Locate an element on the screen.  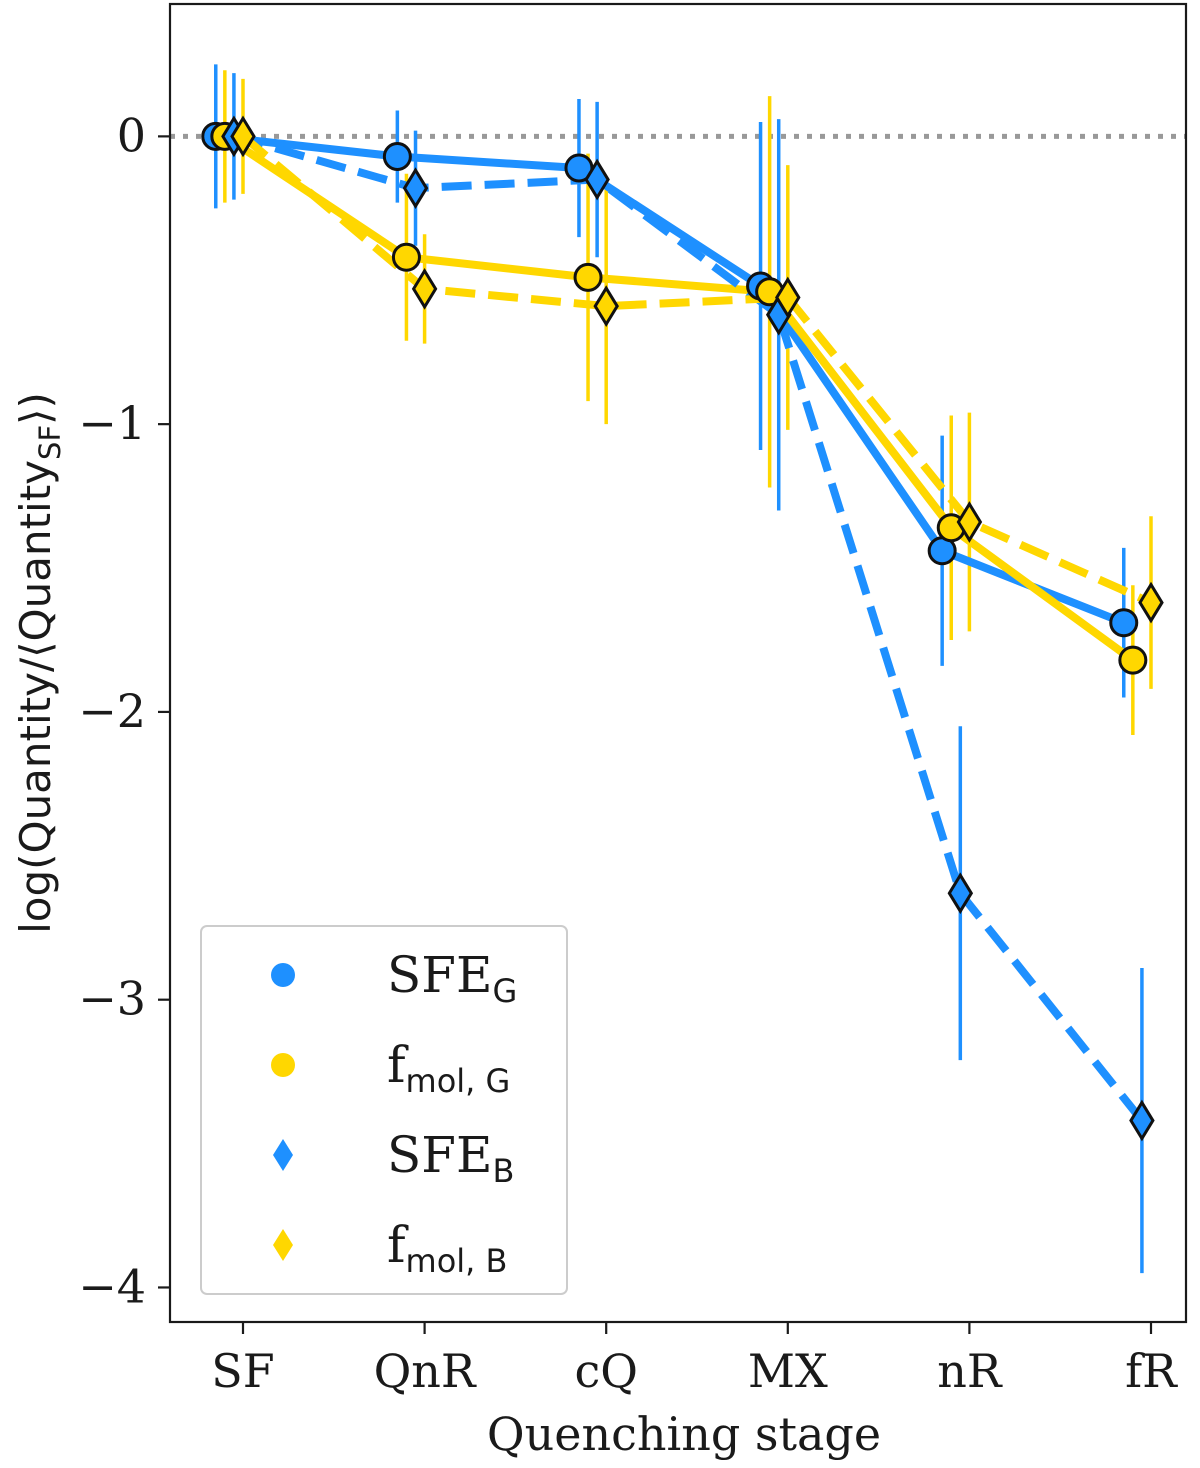
x-tick-label: cQ is located at coordinates (605, 1371).